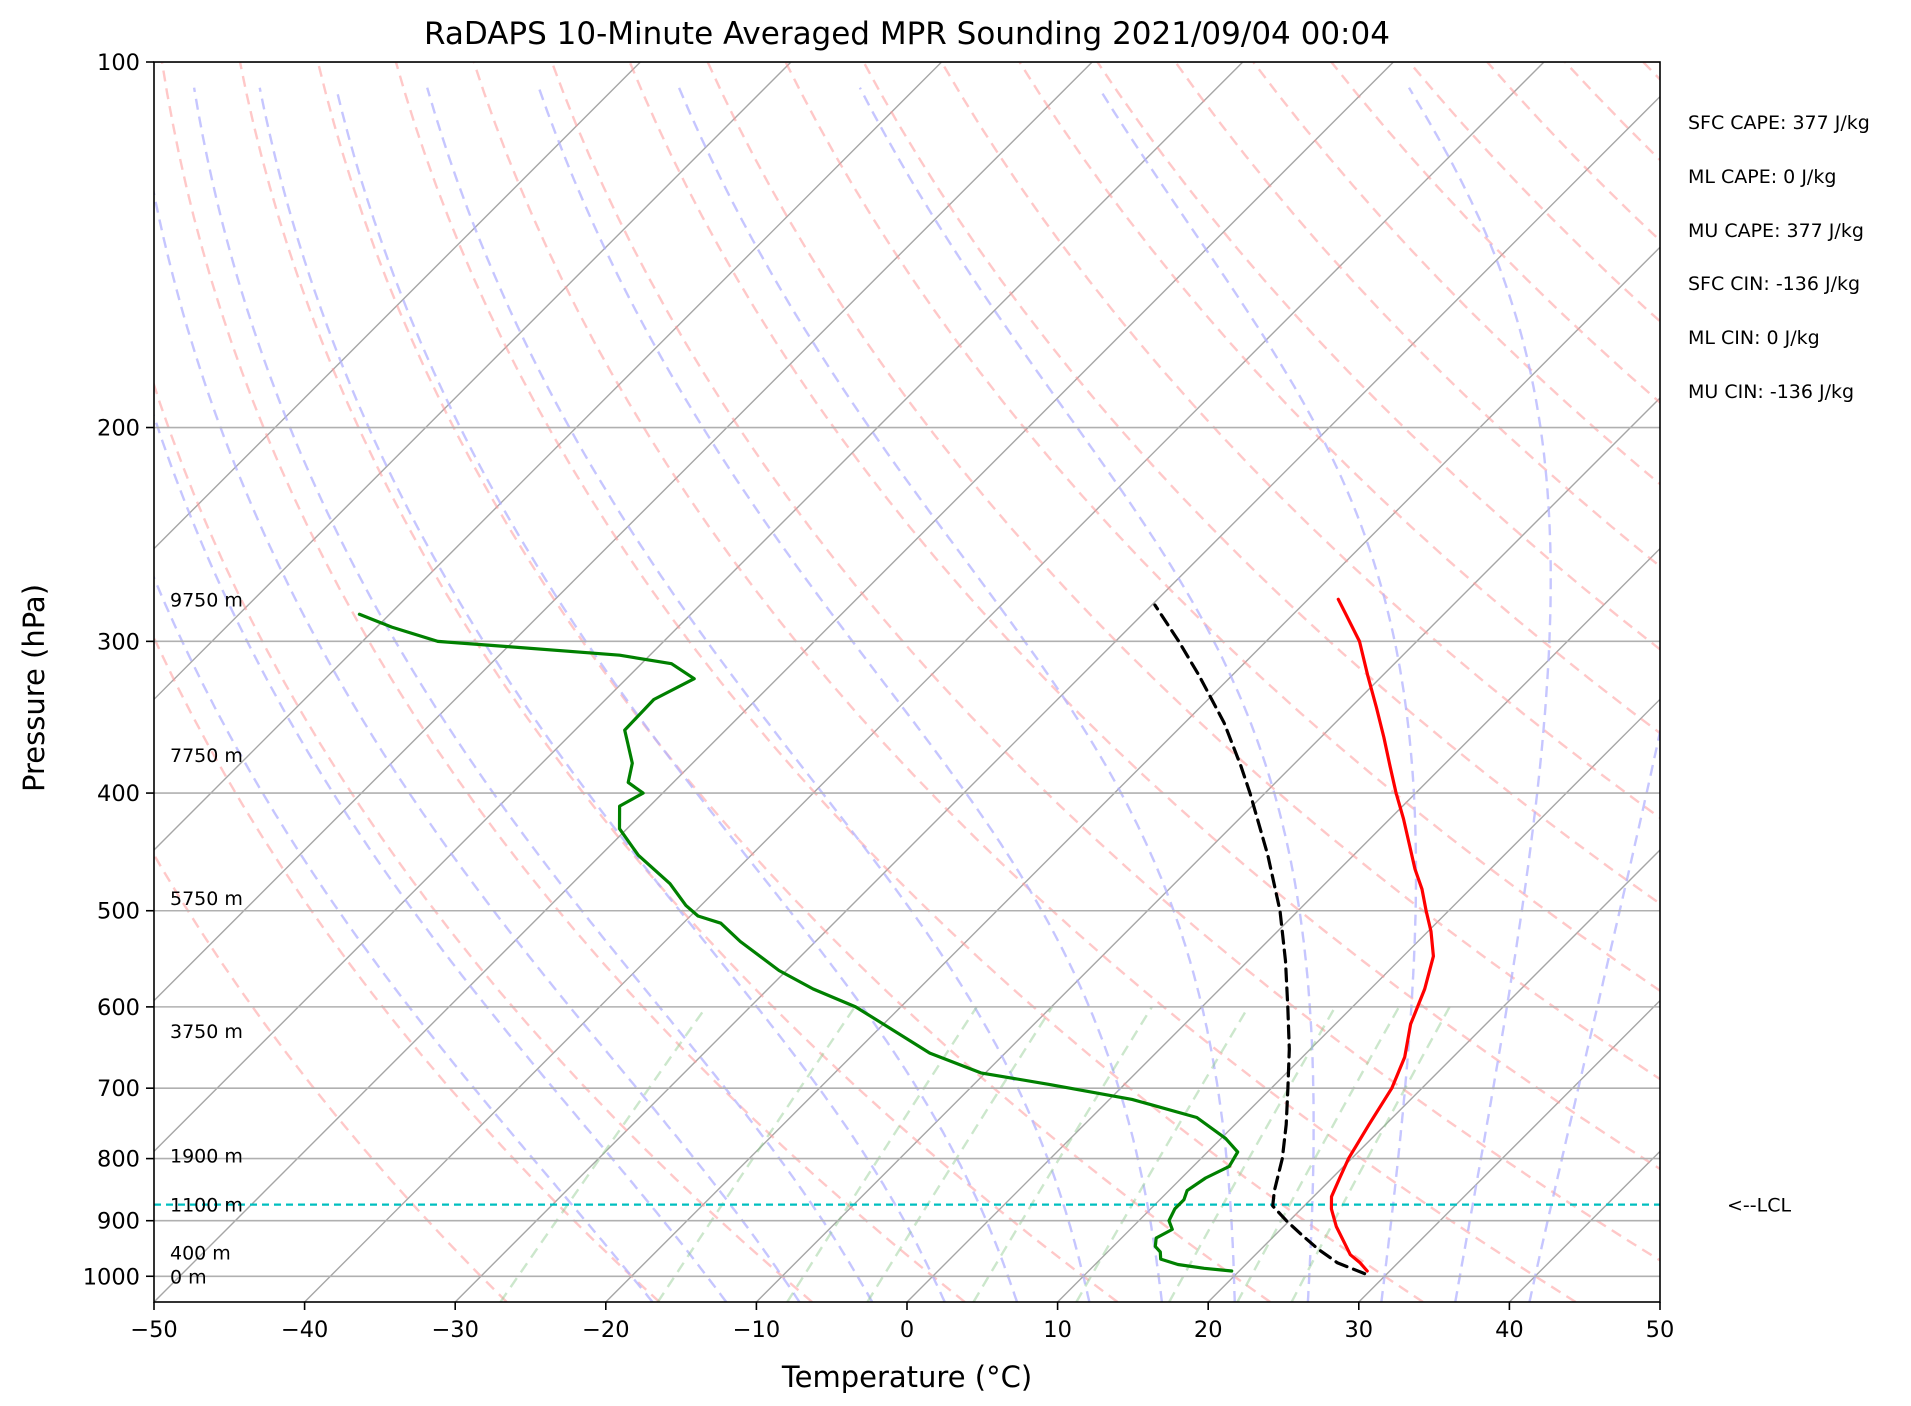 The height and width of the screenshot is (1406, 1911). Describe the element at coordinates (206, 1206) in the screenshot. I see `height-label: 1100 m` at that location.